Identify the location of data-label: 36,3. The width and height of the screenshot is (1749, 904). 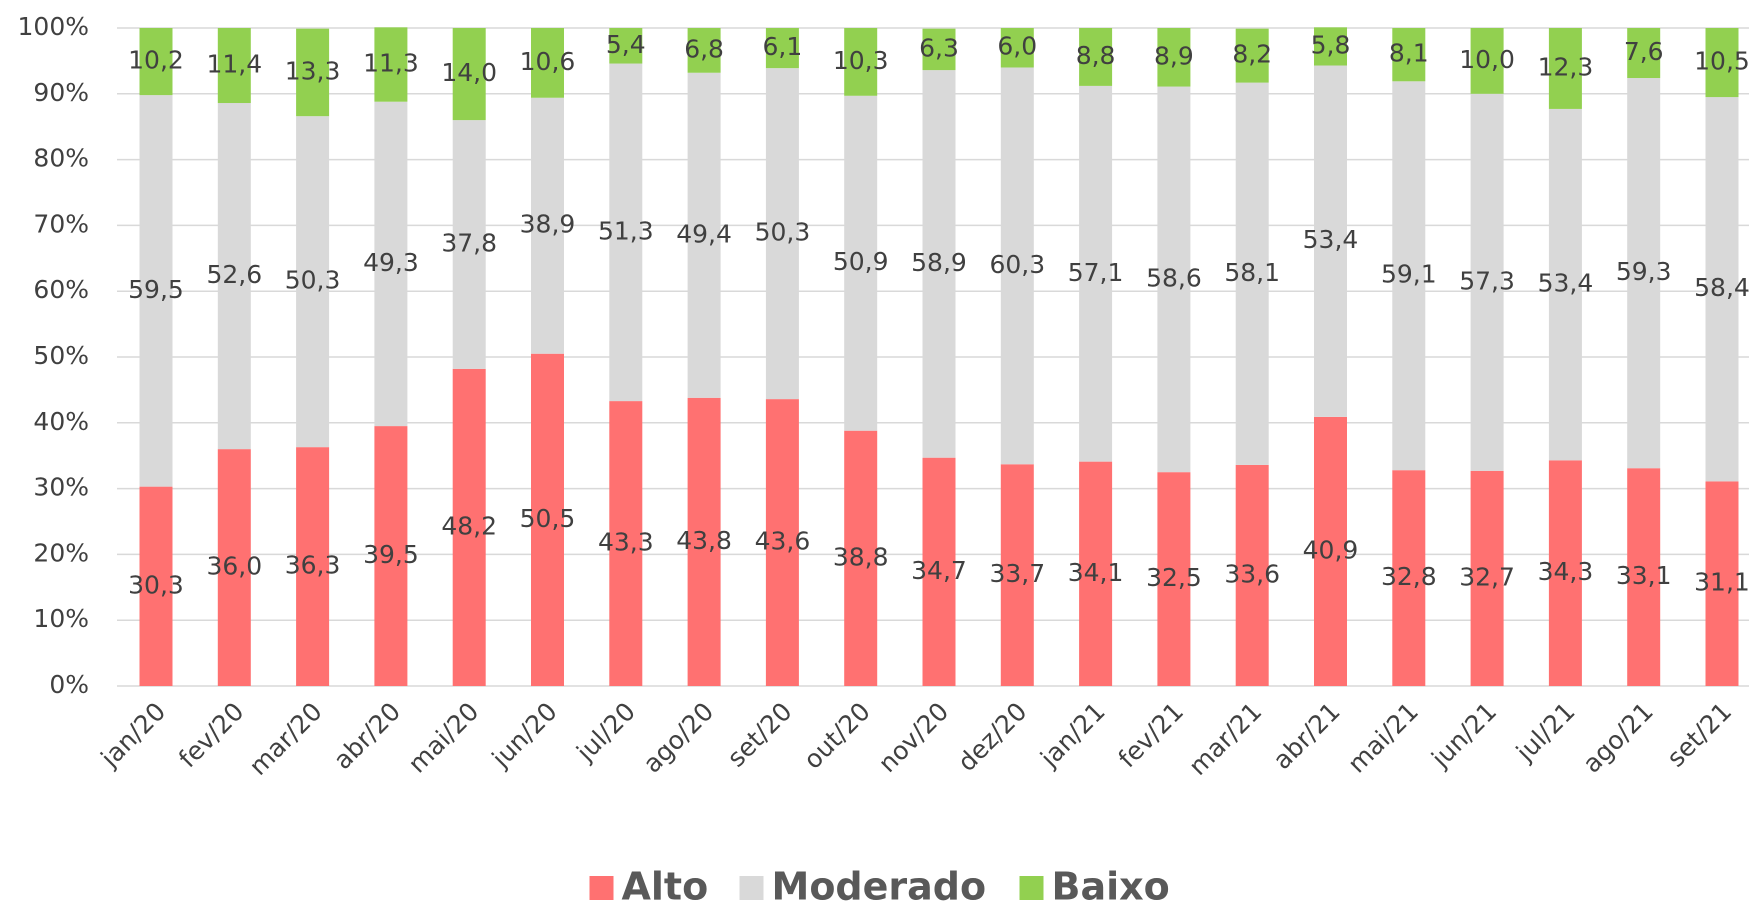
(313, 565).